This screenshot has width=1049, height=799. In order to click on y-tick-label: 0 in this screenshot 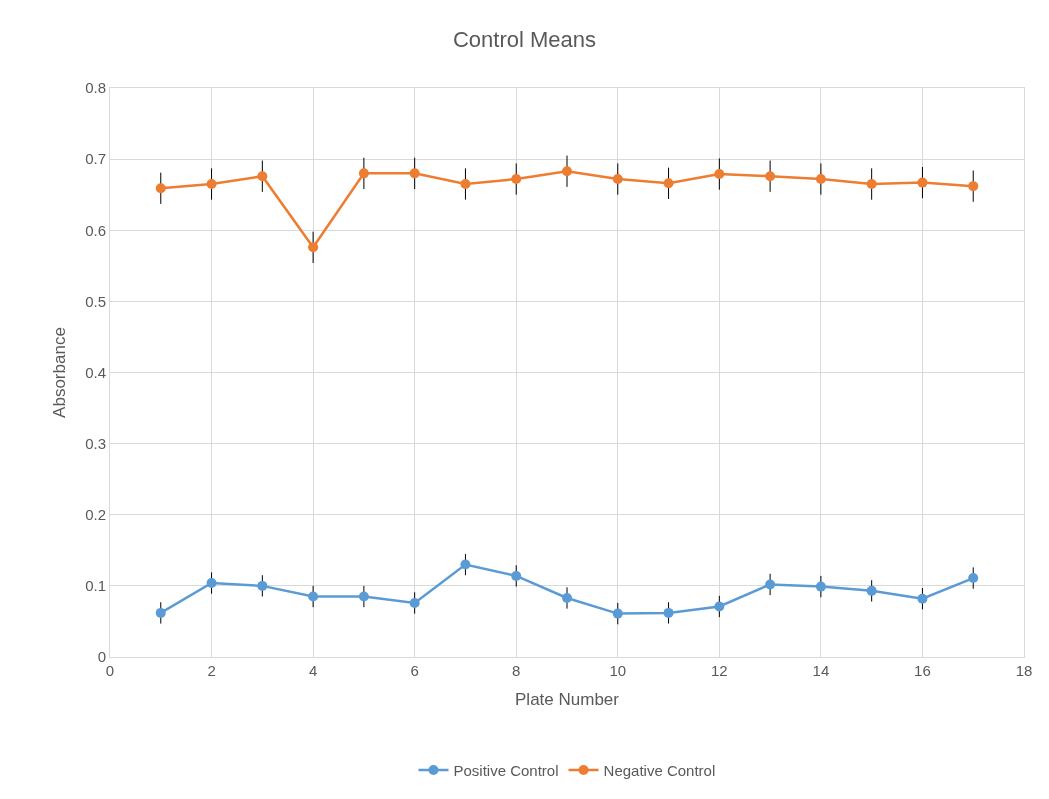, I will do `click(101, 657)`.